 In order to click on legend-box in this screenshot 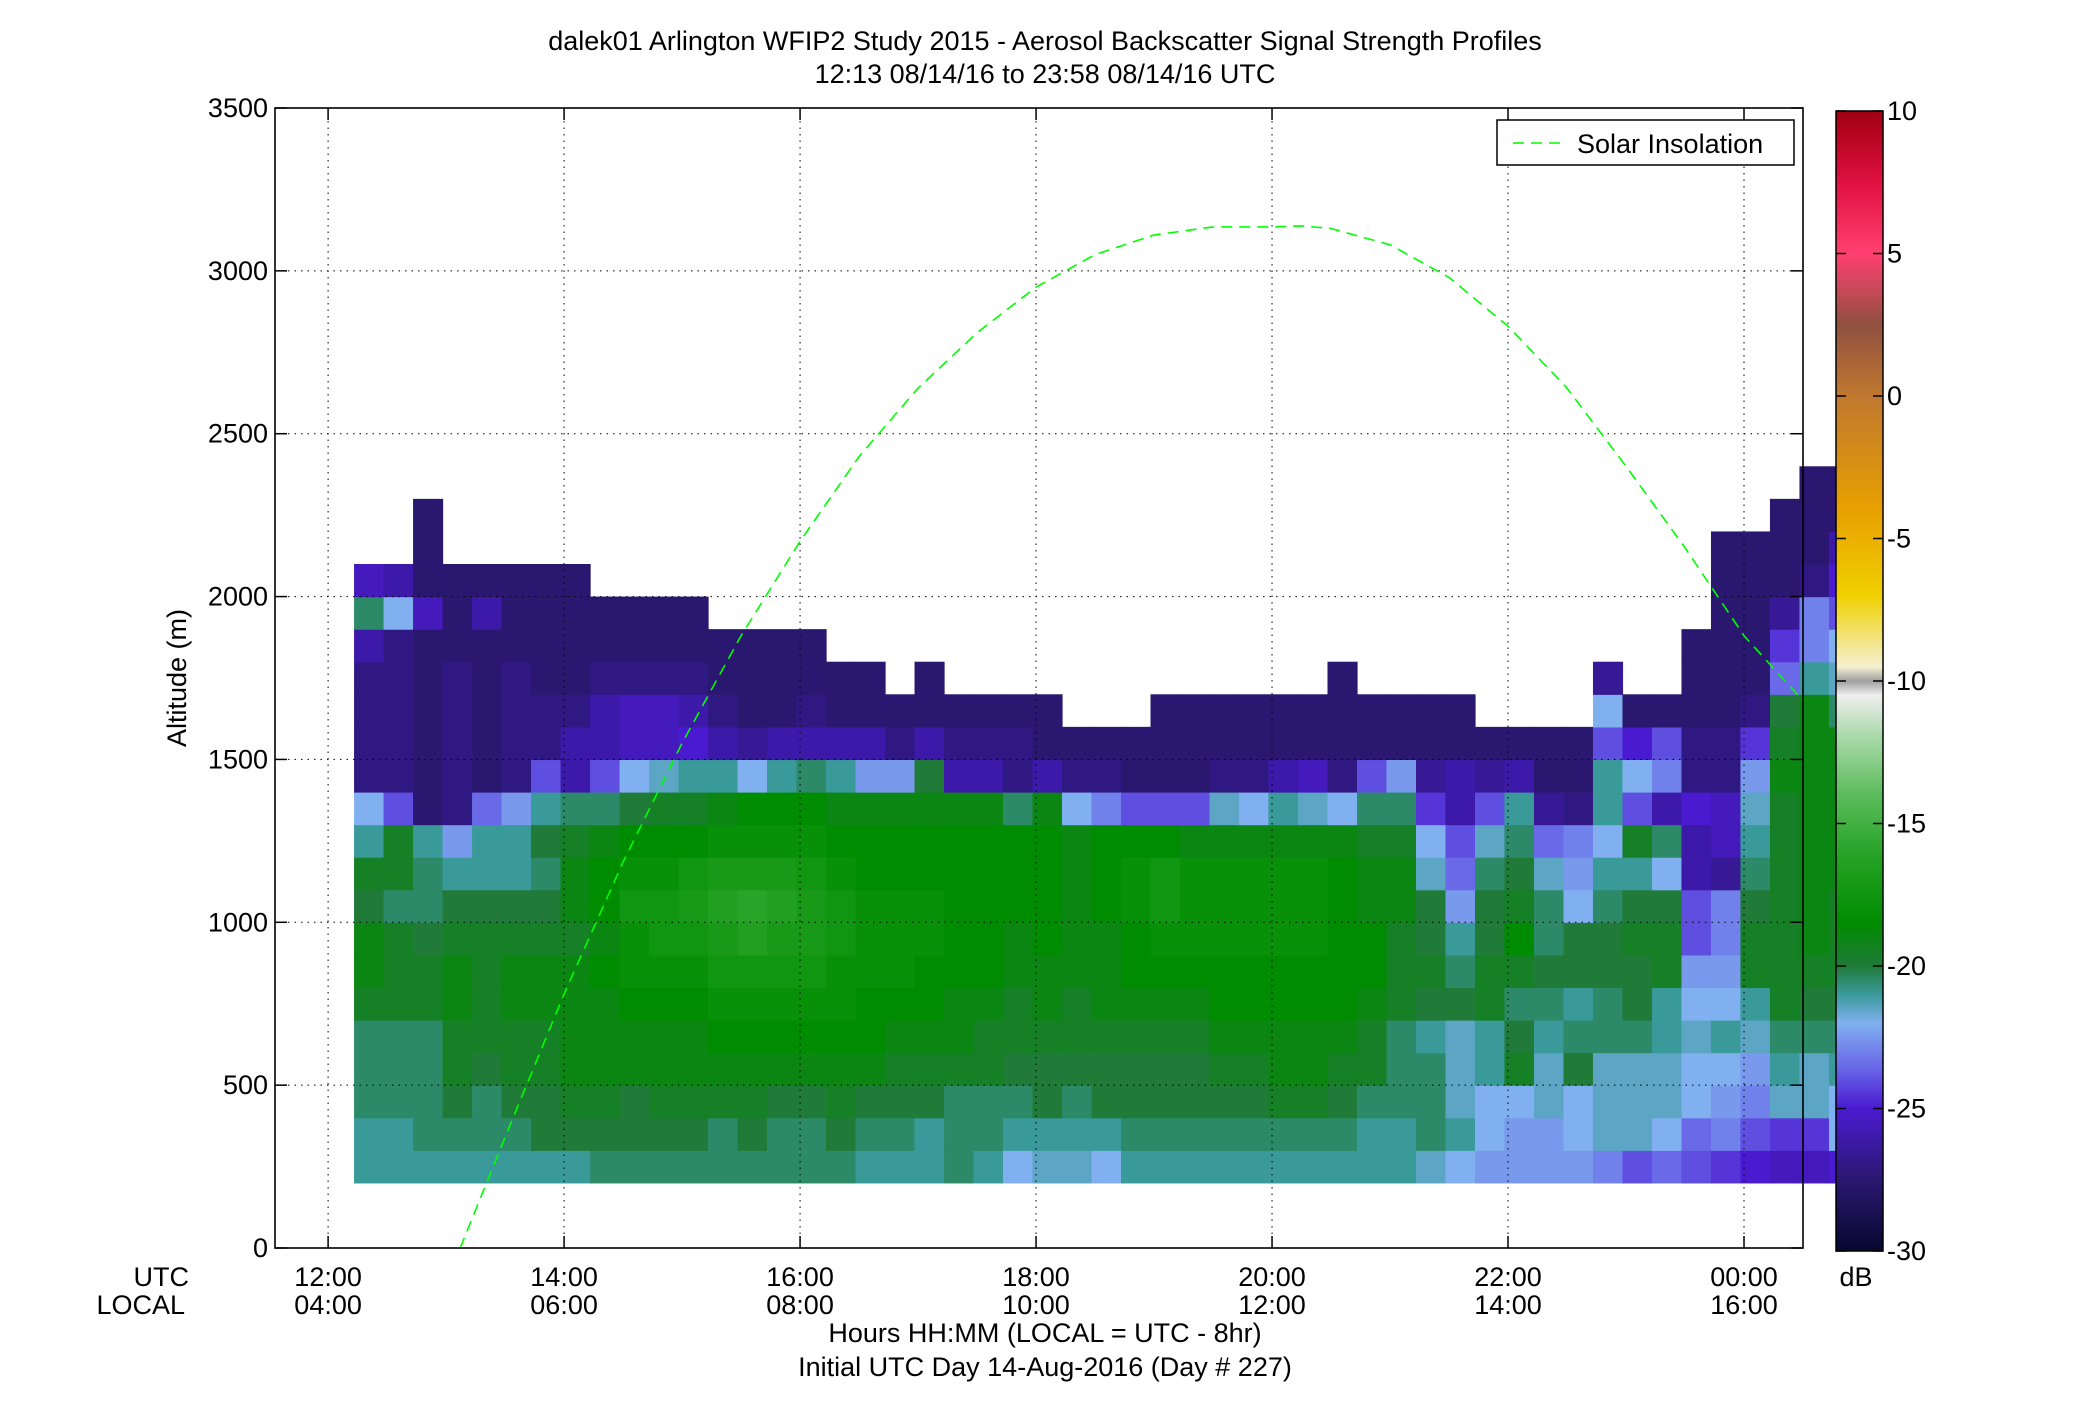, I will do `click(1645, 142)`.